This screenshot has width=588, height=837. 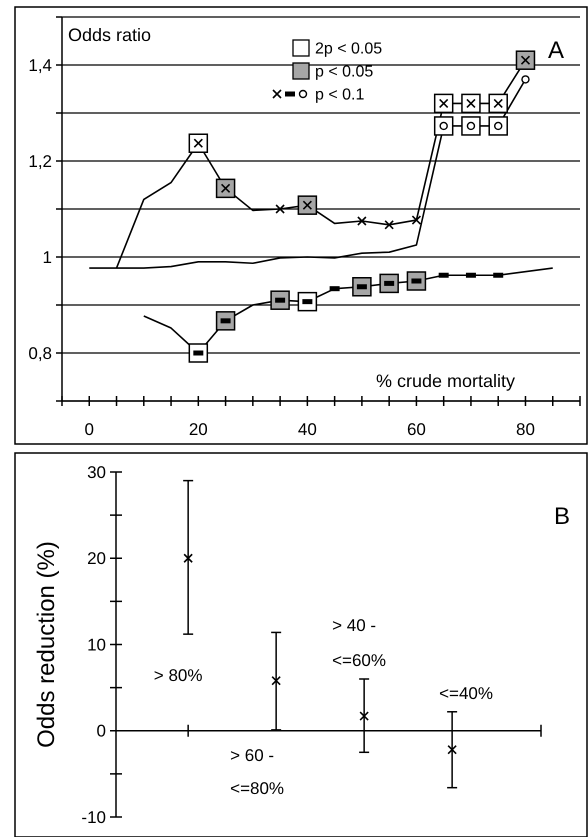 What do you see at coordinates (416, 429) in the screenshot?
I see `x-tick-label: 60` at bounding box center [416, 429].